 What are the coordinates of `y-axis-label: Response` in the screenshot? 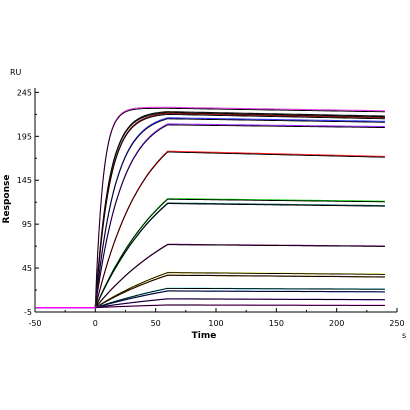 It's located at (7, 199).